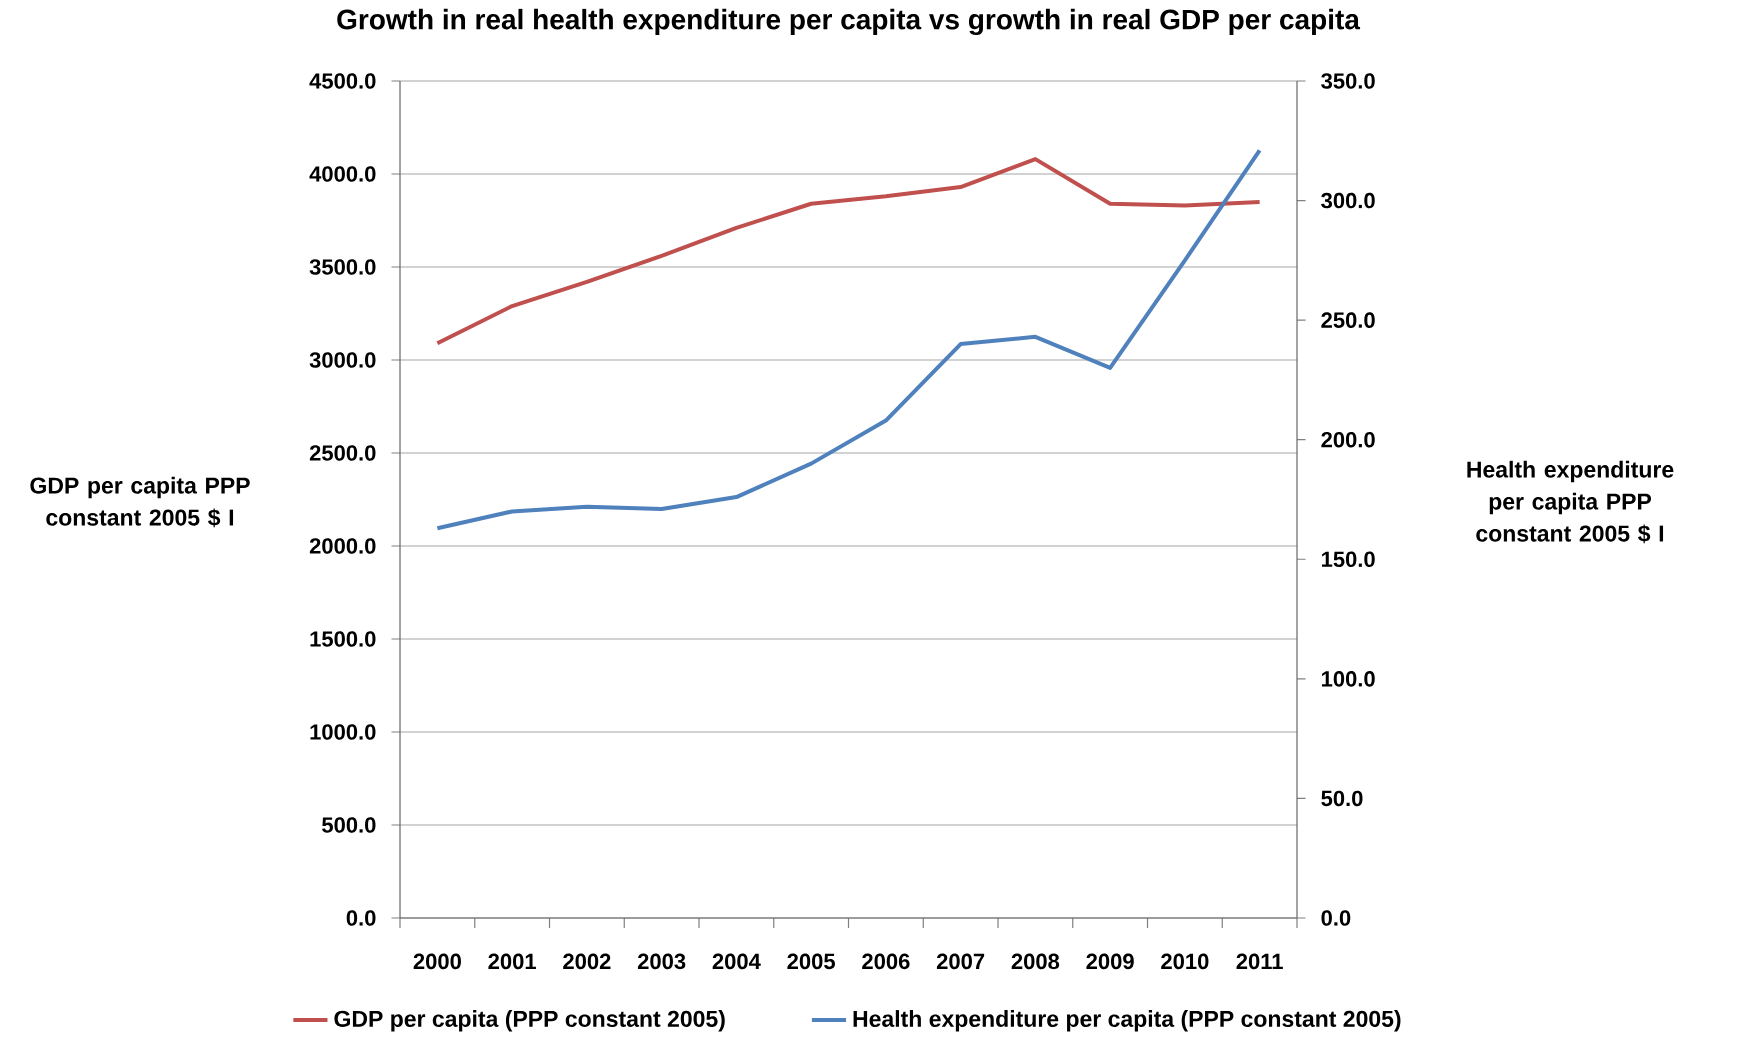 The height and width of the screenshot is (1037, 1760). I want to click on y-tick-label: 3500.0, so click(342, 267).